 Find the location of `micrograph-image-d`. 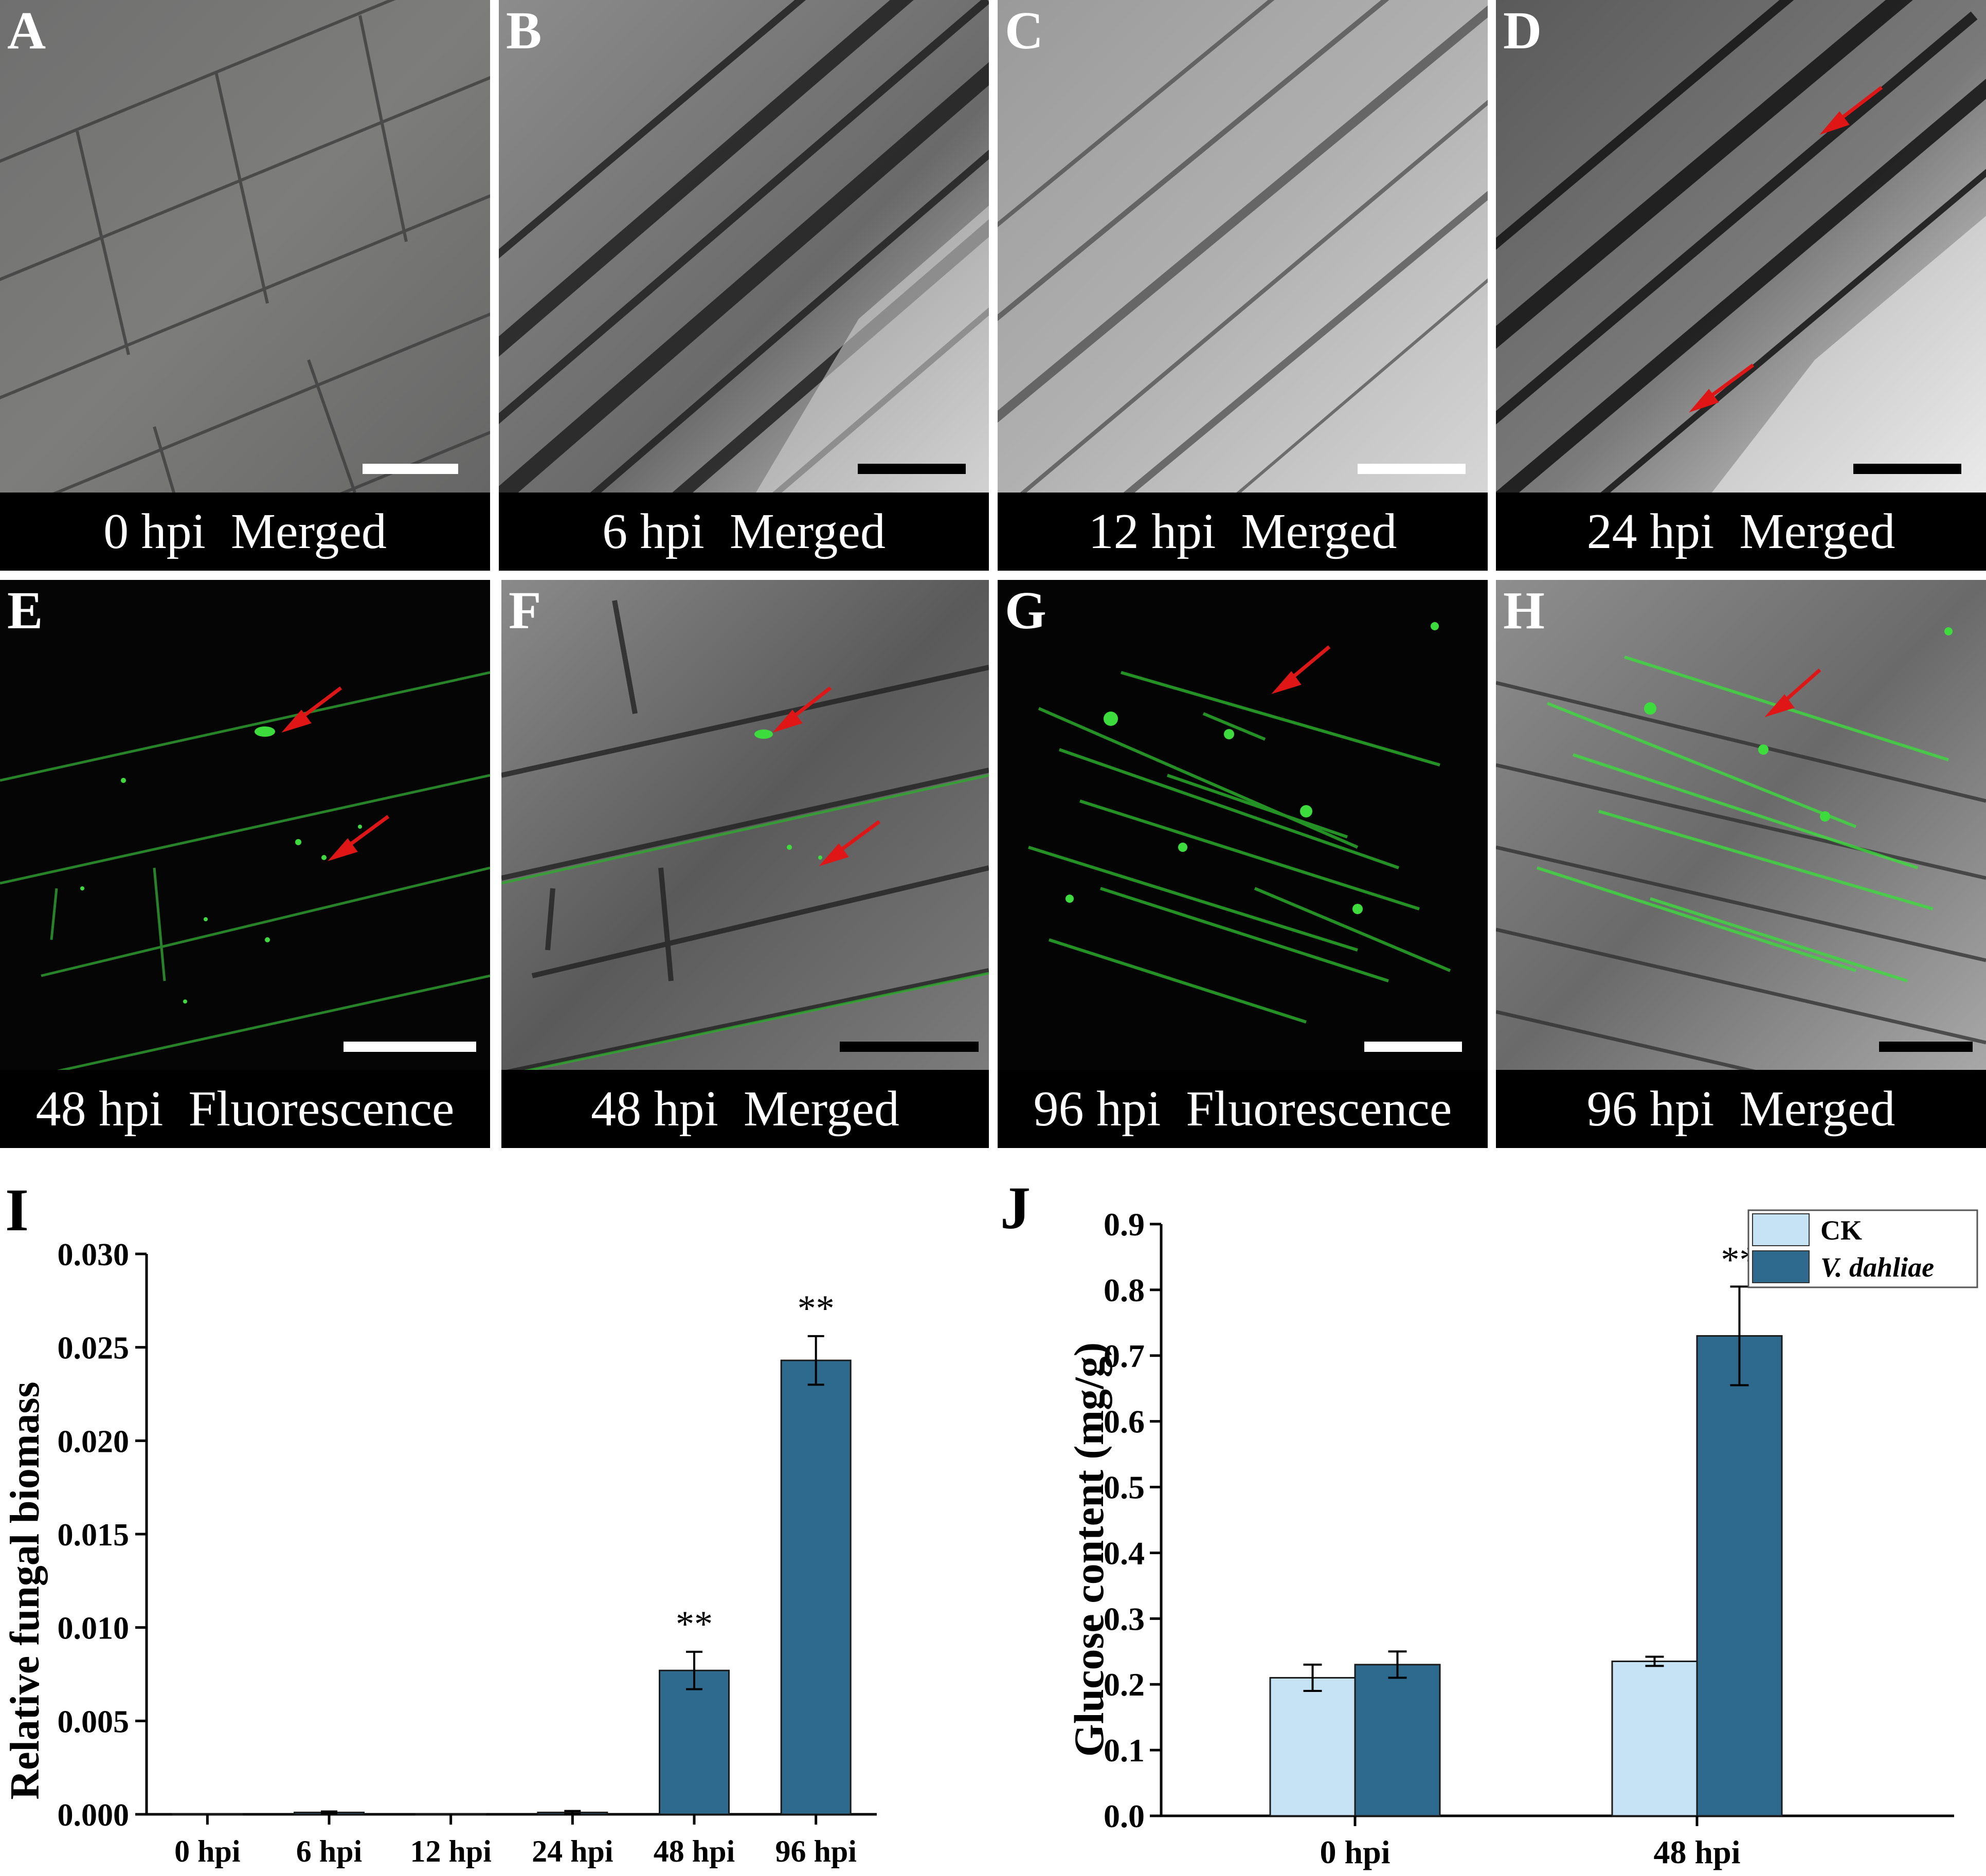

micrograph-image-d is located at coordinates (1741, 246).